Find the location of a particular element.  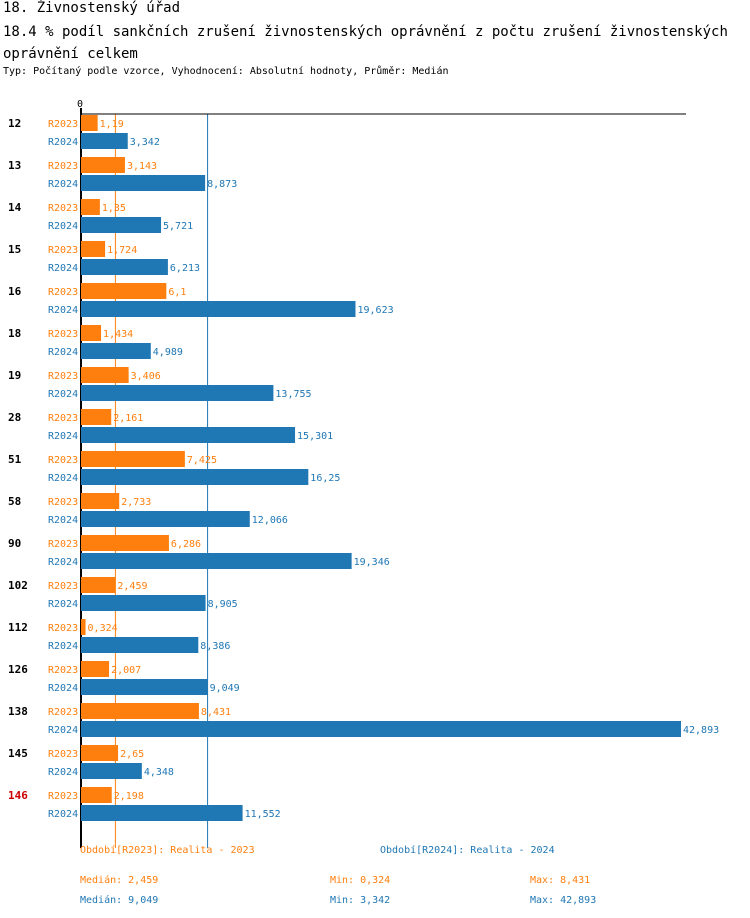

data-label-r2024: 16,25 is located at coordinates (325, 478).